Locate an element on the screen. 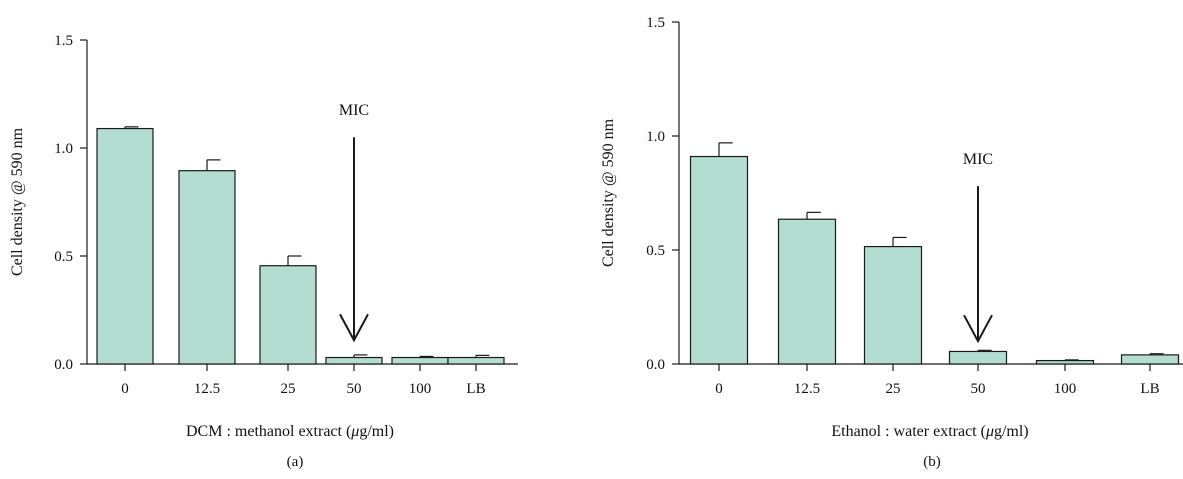 The image size is (1183, 479). x-axis-title-prefix: DCM : methanol extract ( is located at coordinates (268, 431).